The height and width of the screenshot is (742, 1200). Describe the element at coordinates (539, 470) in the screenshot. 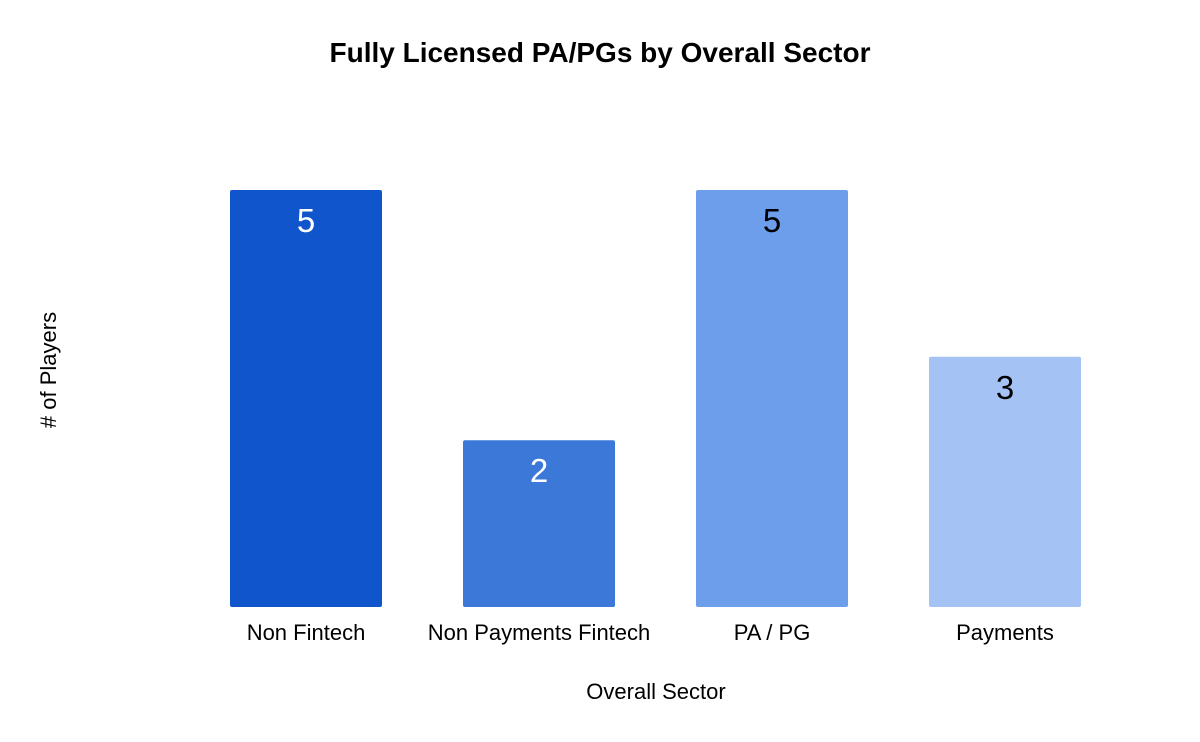

I see `data-label-1: 2` at that location.